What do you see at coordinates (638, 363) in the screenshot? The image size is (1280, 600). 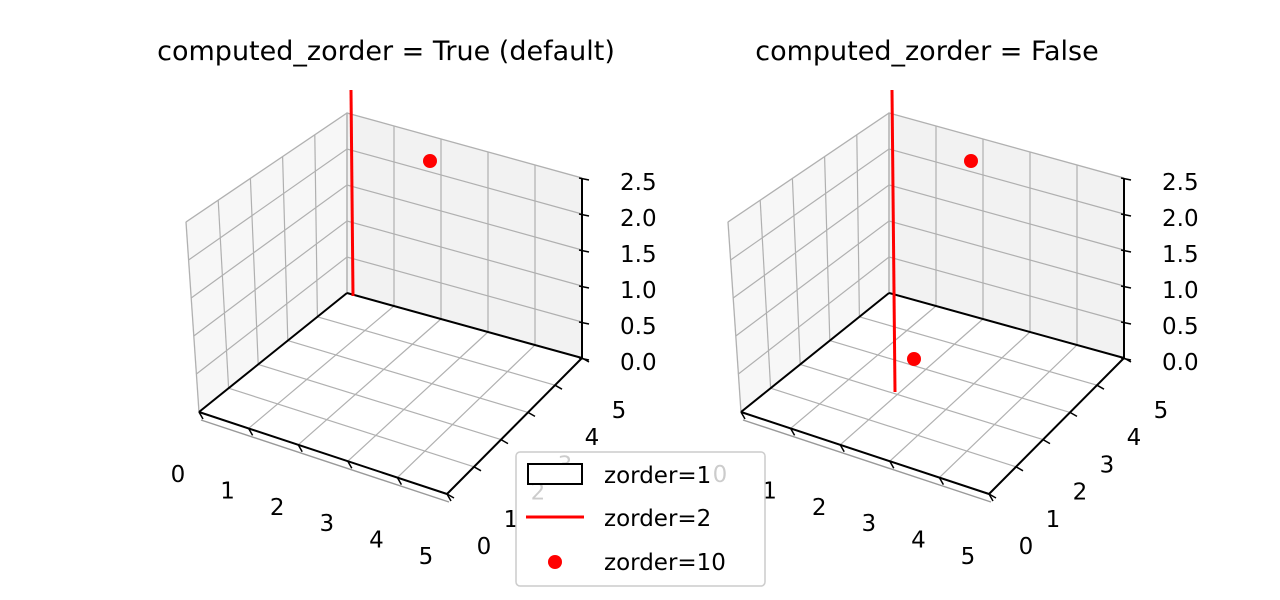 I see `z-tick-label: 0.0` at bounding box center [638, 363].